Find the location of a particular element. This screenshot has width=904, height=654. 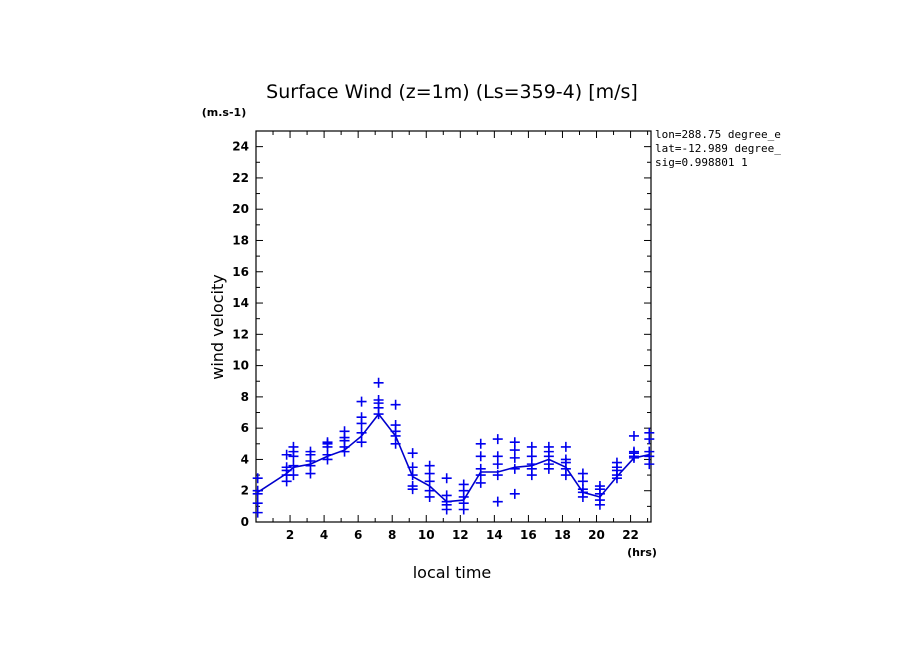

x-tick-label: 16 is located at coordinates (528, 535).